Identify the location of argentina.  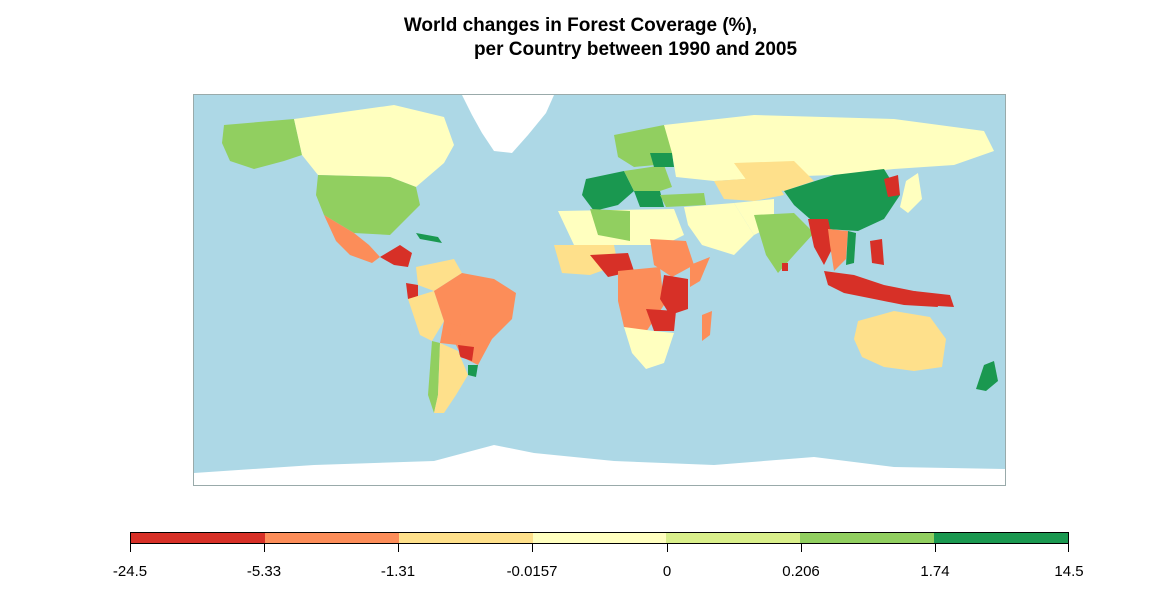
(451, 378).